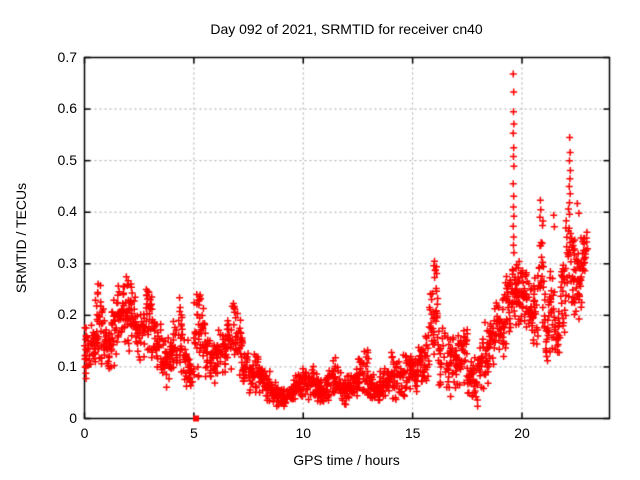  Describe the element at coordinates (303, 433) in the screenshot. I see `x-tick-label: 10` at that location.